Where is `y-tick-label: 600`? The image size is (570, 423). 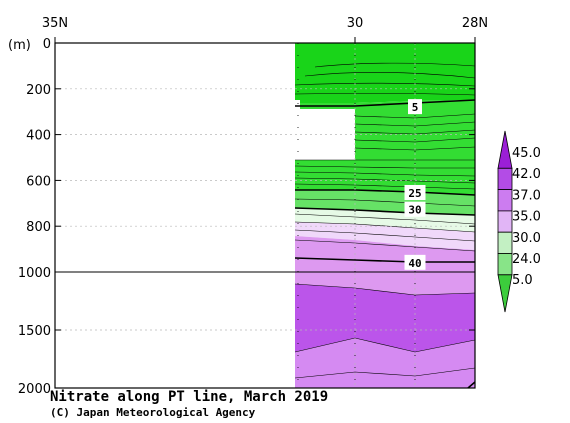
y-tick-label: 600 is located at coordinates (38, 181).